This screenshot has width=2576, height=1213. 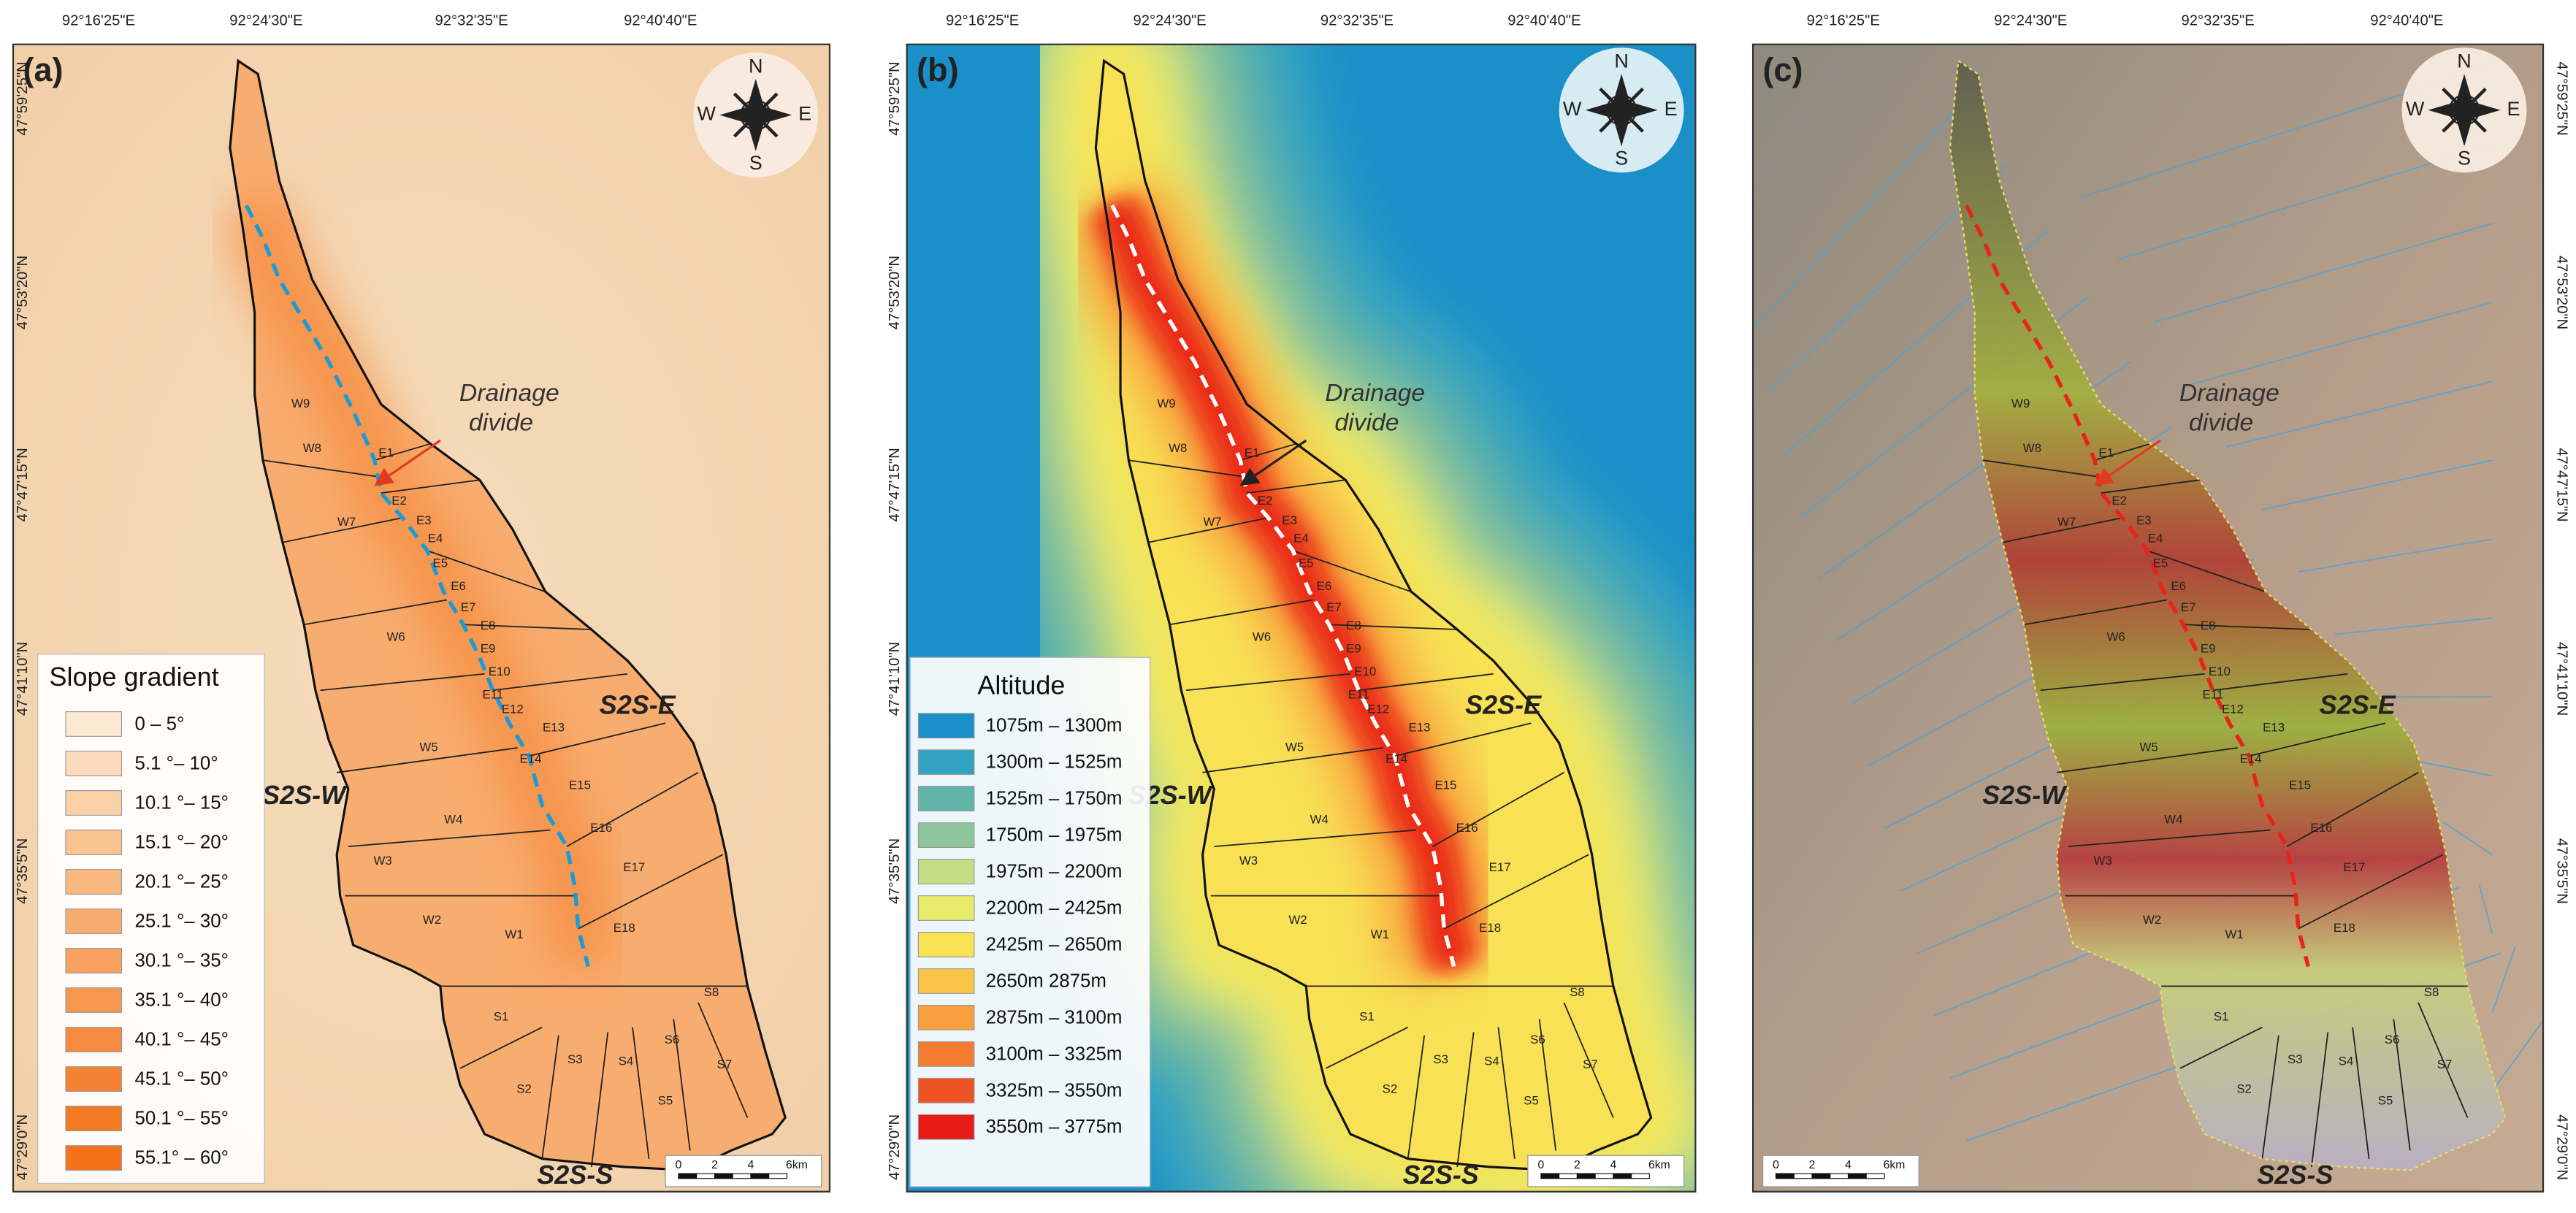 What do you see at coordinates (1367, 1017) in the screenshot?
I see `basin-label: S1` at bounding box center [1367, 1017].